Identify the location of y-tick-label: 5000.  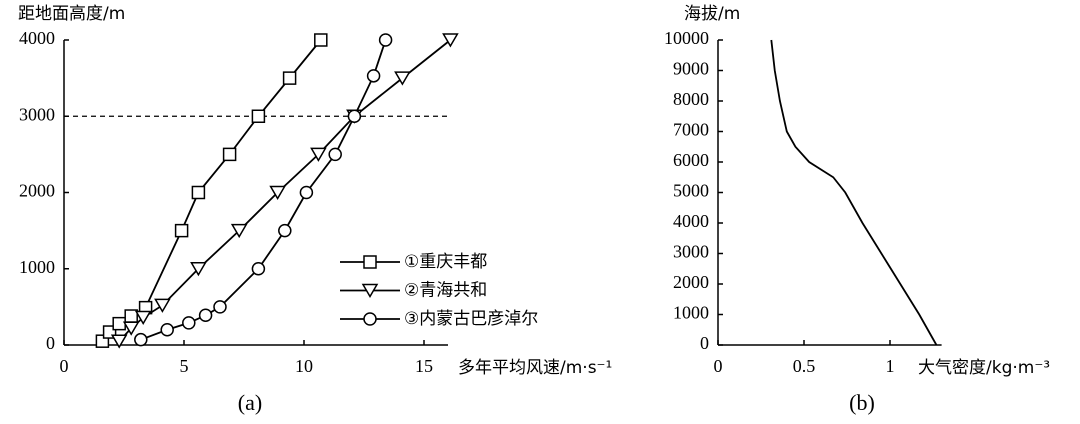
(691, 191).